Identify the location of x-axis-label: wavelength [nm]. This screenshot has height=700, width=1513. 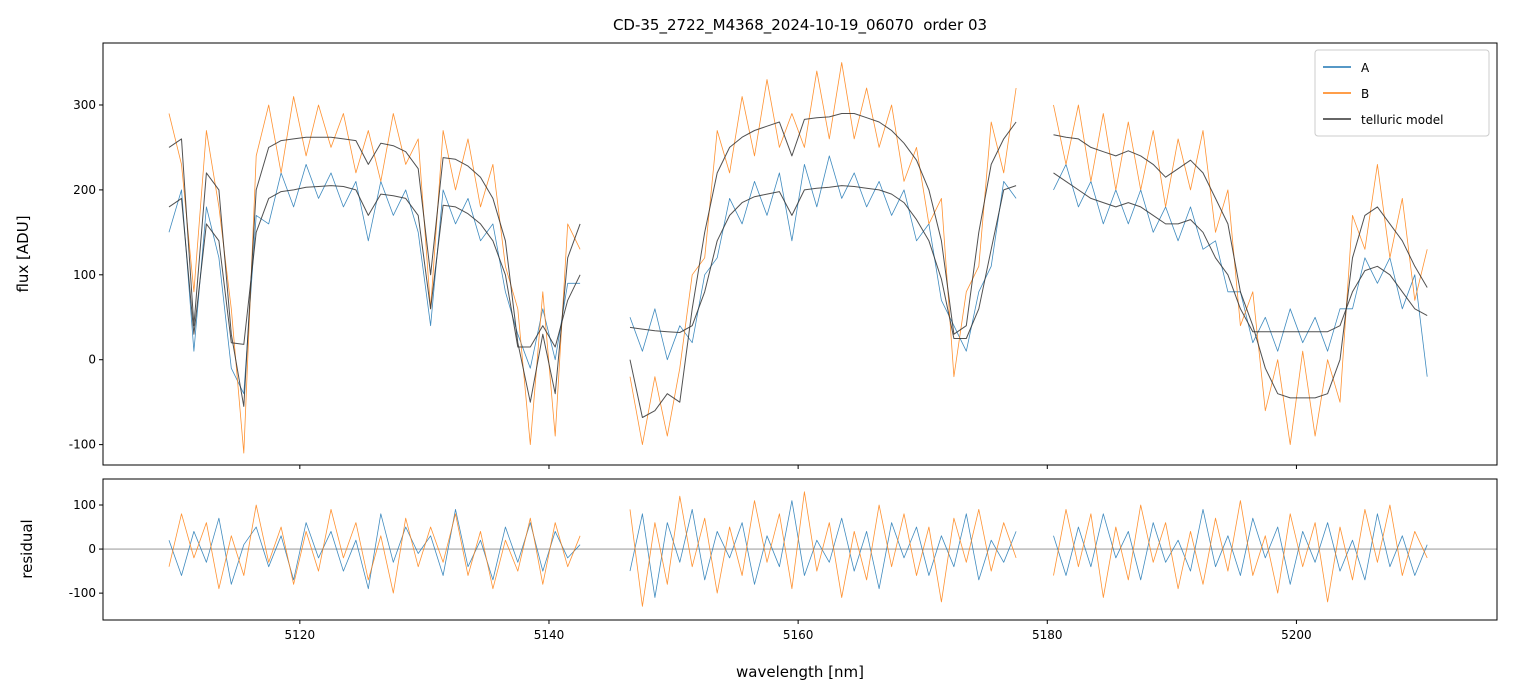
(800, 672).